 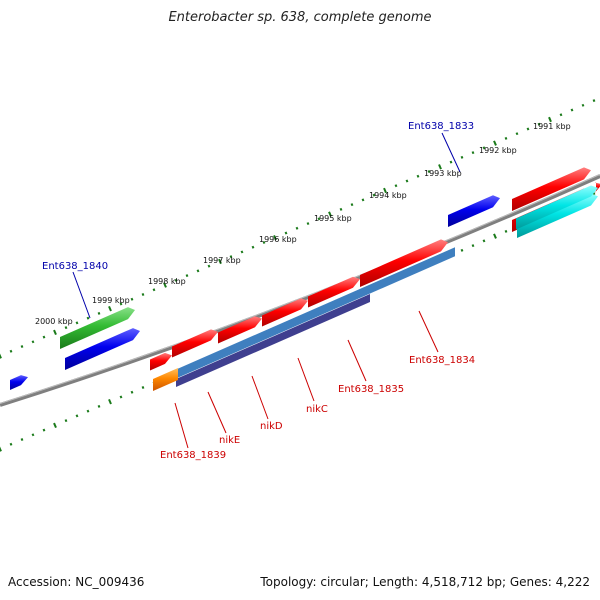 I want to click on kbp-label: 1996 kbp, so click(x=278, y=239).